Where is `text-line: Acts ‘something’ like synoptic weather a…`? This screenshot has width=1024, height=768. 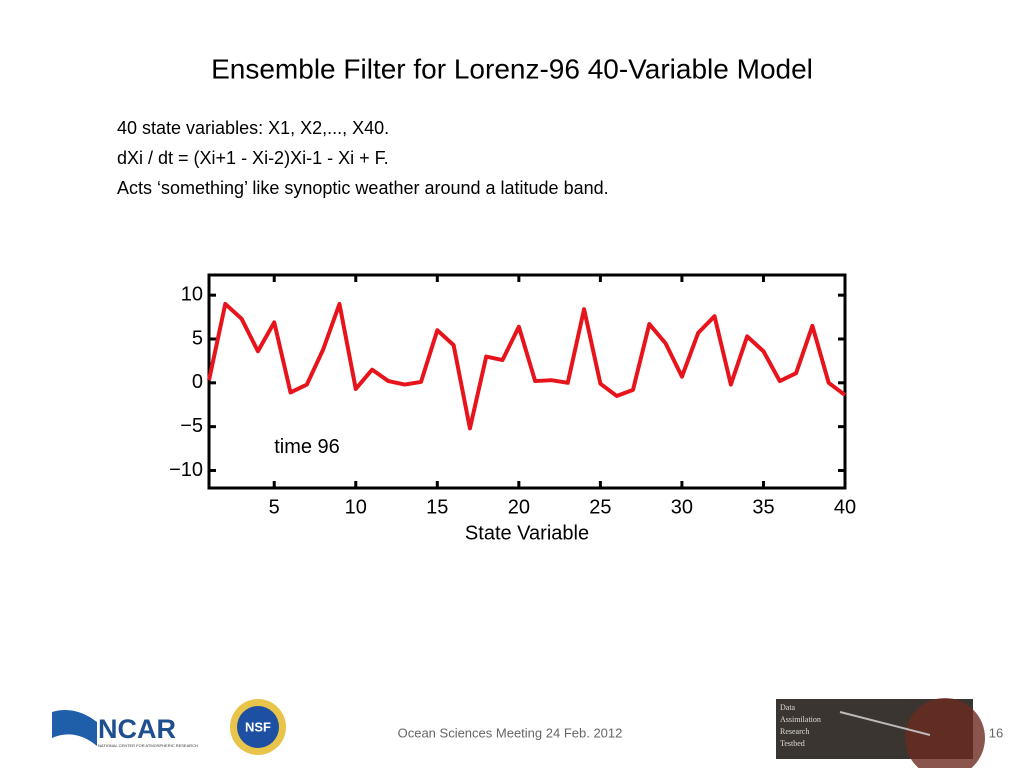 text-line: Acts ‘something’ like synoptic weather a… is located at coordinates (363, 188).